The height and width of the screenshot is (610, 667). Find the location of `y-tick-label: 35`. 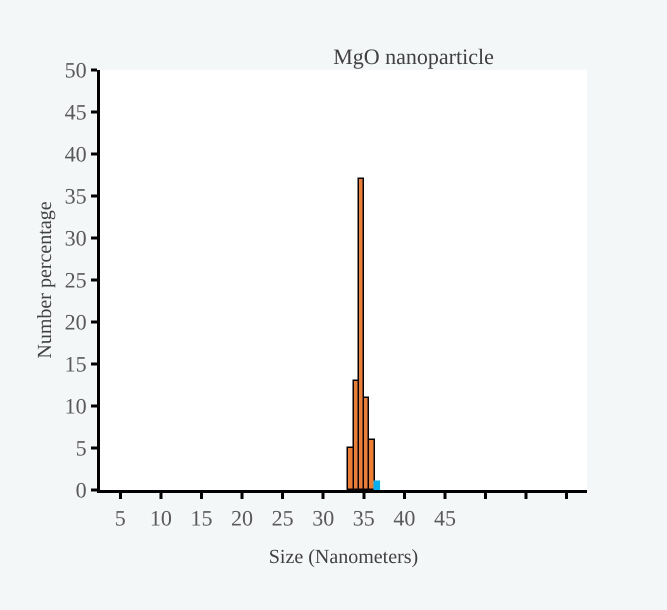

y-tick-label: 35 is located at coordinates (75, 196).